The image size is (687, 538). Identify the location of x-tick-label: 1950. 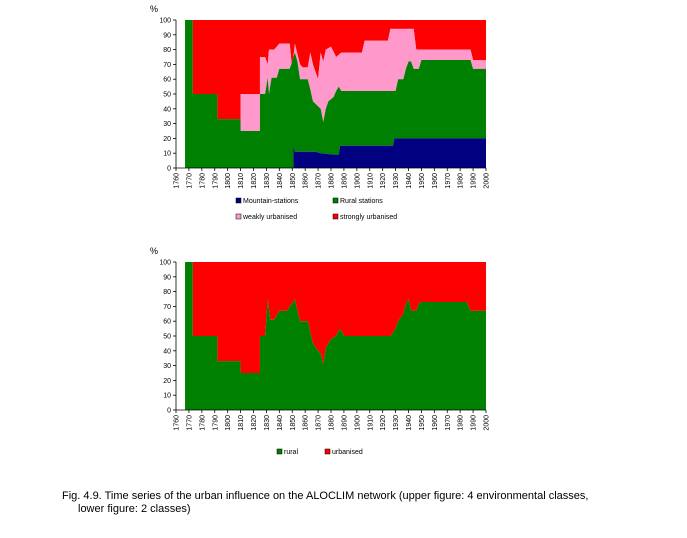
(422, 181).